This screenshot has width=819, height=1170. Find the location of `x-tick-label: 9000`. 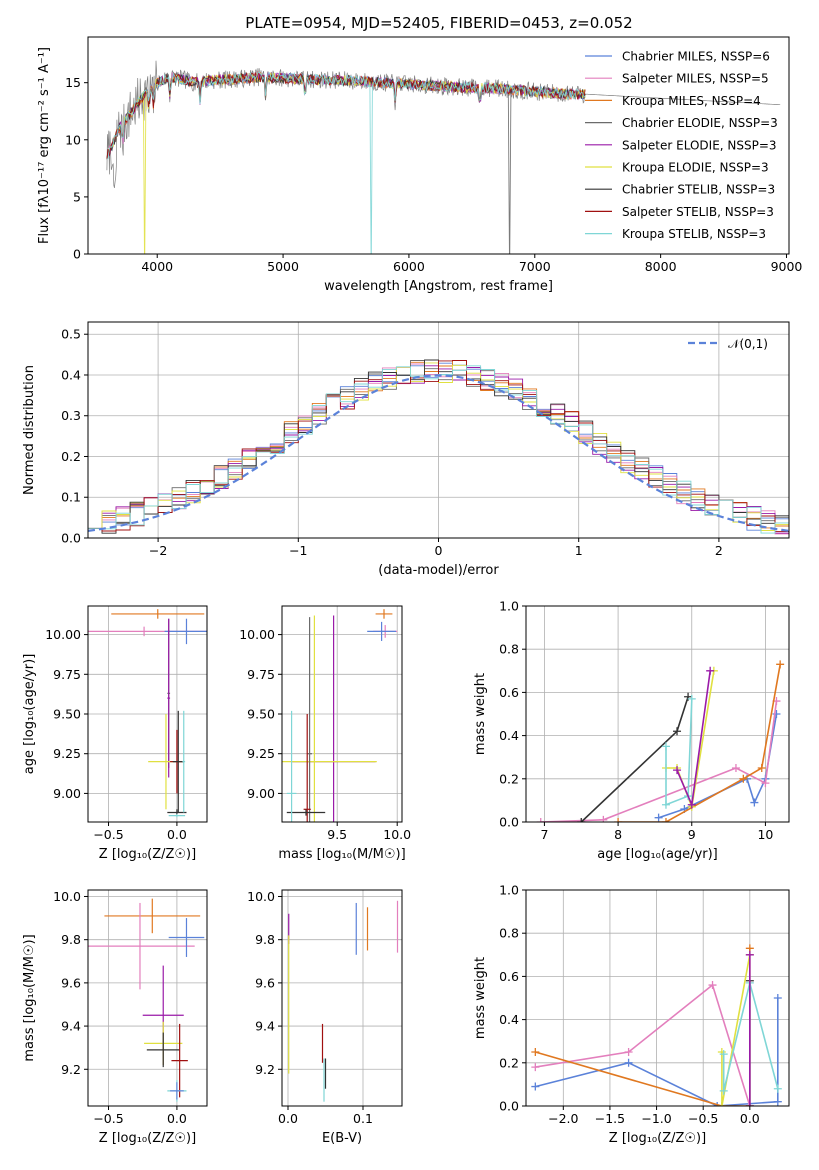

x-tick-label: 9000 is located at coordinates (787, 266).